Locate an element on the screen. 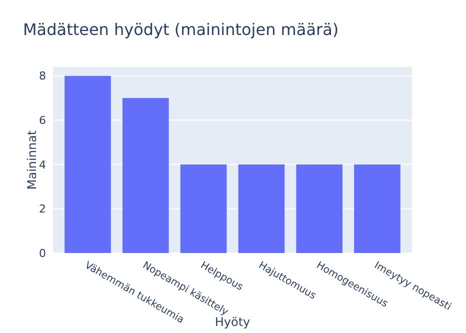 This screenshot has height=333, width=466. y-tick-label: 6 is located at coordinates (42, 120).